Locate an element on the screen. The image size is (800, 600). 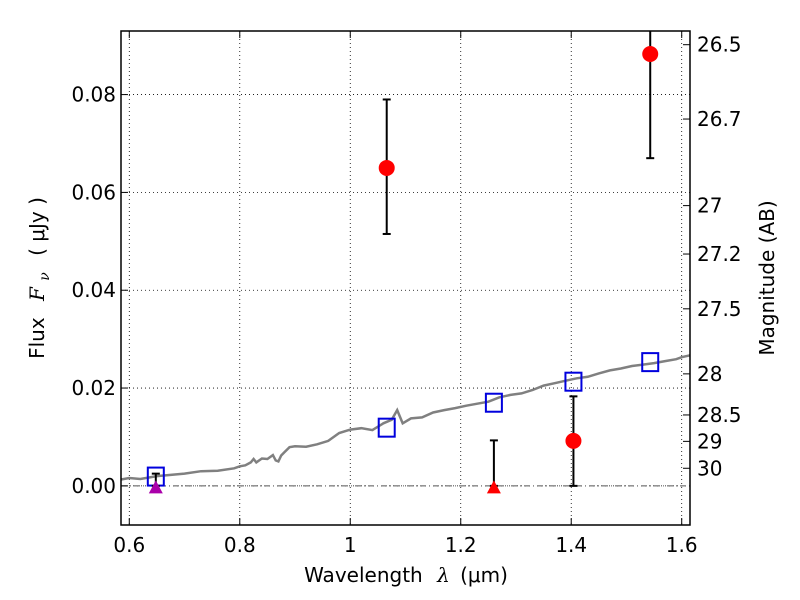
model-points is located at coordinates (403, 419).